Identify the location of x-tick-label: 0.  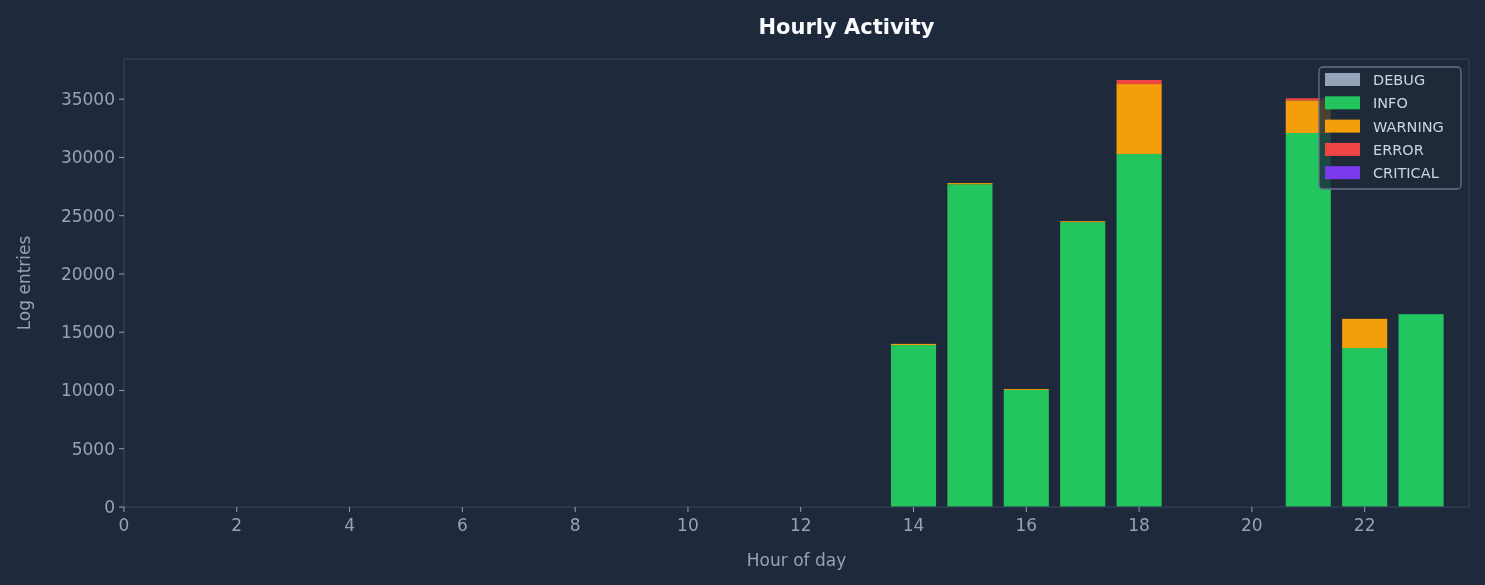
(124, 525).